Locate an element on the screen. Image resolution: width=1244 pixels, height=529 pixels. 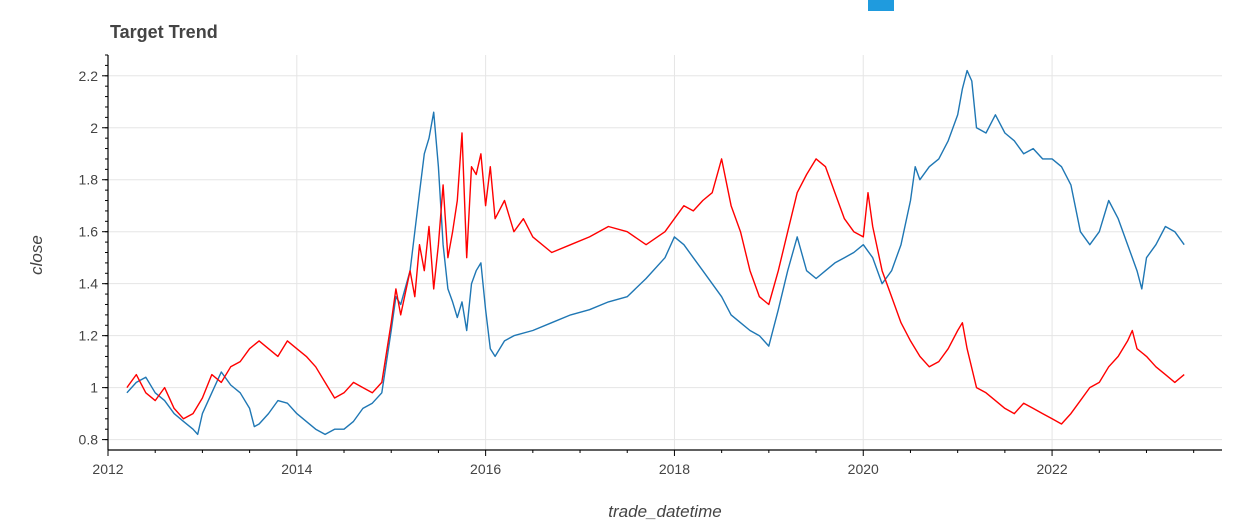
y-tick-label: 1.4 is located at coordinates (89, 284).